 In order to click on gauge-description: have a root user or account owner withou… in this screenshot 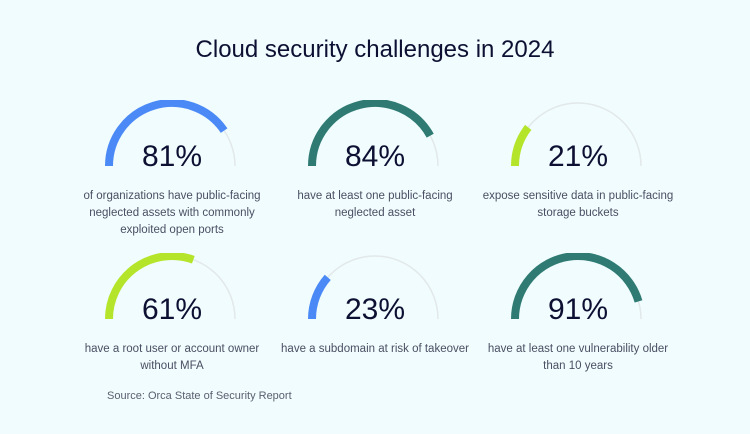, I will do `click(172, 357)`.